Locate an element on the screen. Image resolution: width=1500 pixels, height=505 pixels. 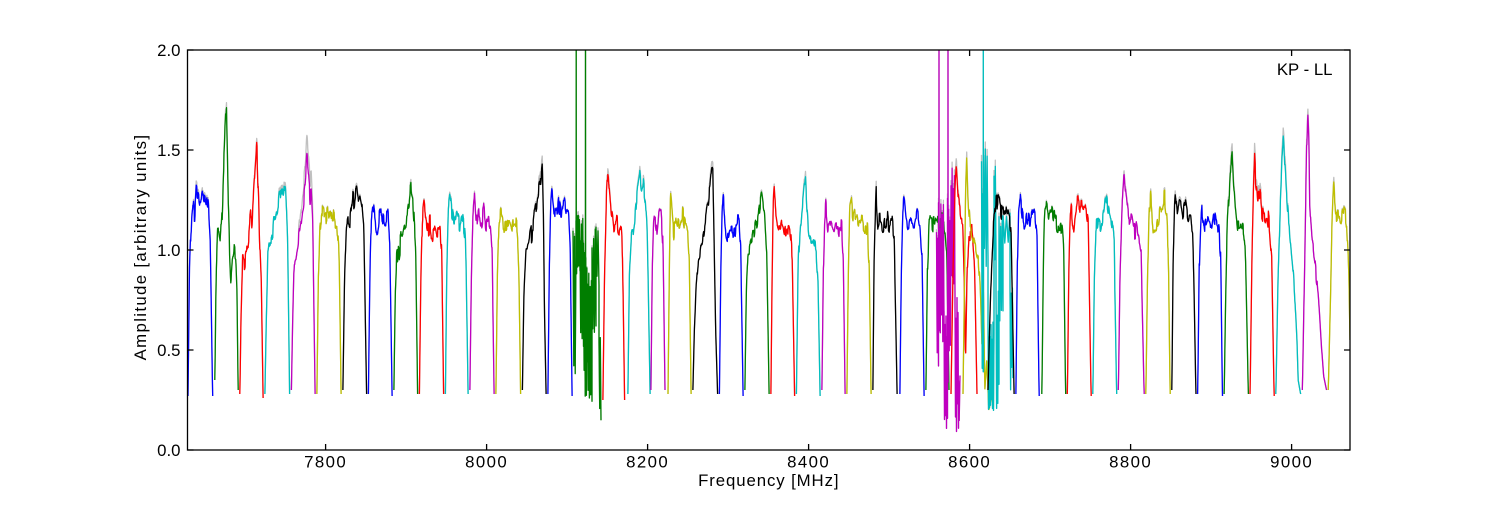
svg-text: 1.5 is located at coordinates (168, 150).